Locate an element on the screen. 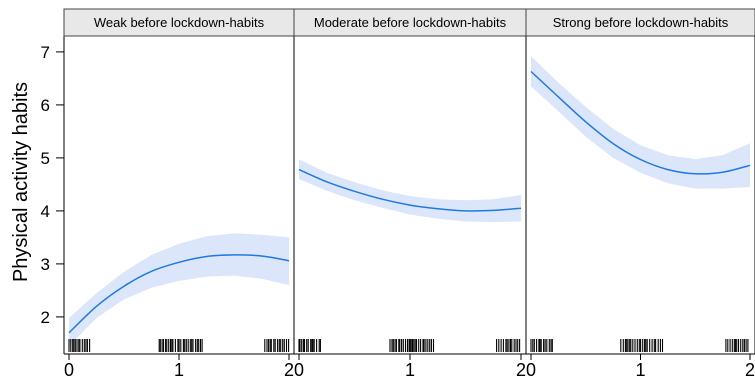  y-tick-label: 4 is located at coordinates (45, 211).